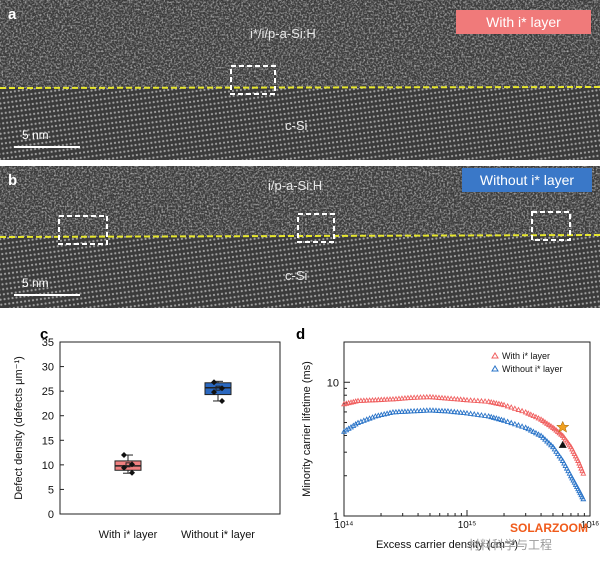 The width and height of the screenshot is (600, 561). Describe the element at coordinates (218, 535) in the screenshot. I see `x-category-label: Without i* layer` at that location.